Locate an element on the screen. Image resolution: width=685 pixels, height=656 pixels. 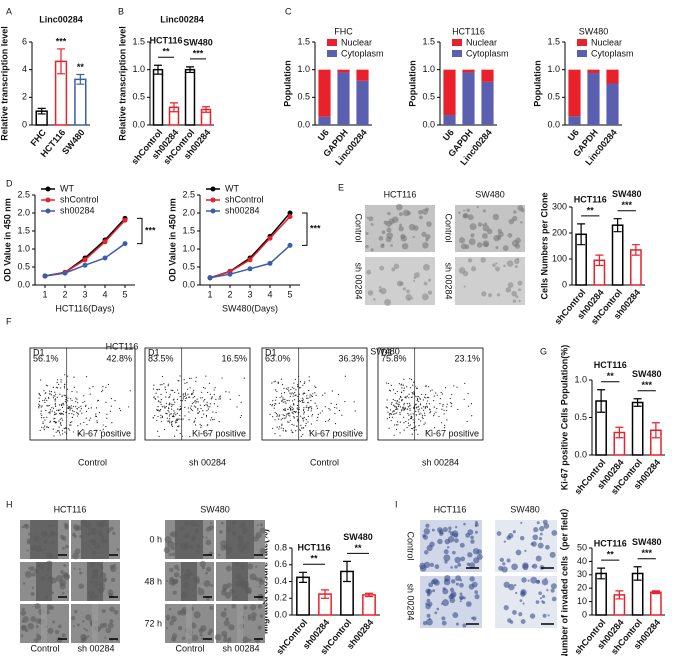
marker-label: Ki-67 positive is located at coordinates (104, 433).